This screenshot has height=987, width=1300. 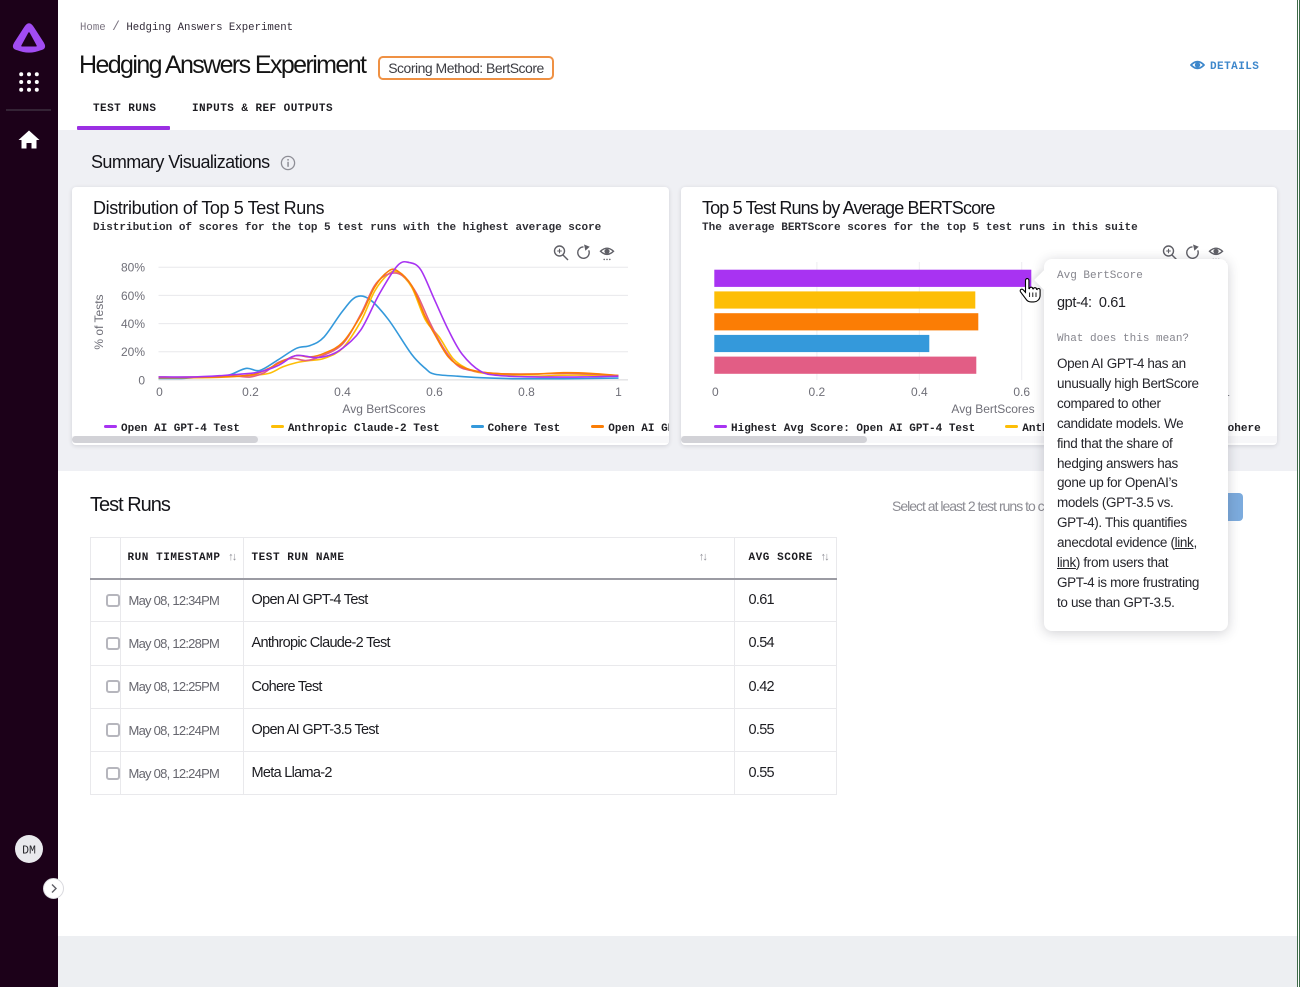 What do you see at coordinates (618, 392) in the screenshot?
I see `svg-text: 1` at bounding box center [618, 392].